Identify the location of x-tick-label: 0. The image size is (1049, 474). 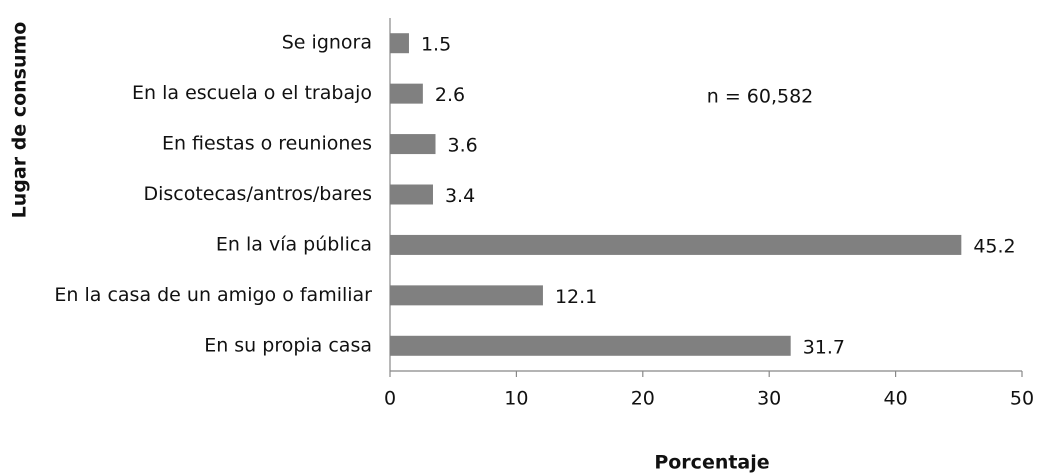
(390, 399).